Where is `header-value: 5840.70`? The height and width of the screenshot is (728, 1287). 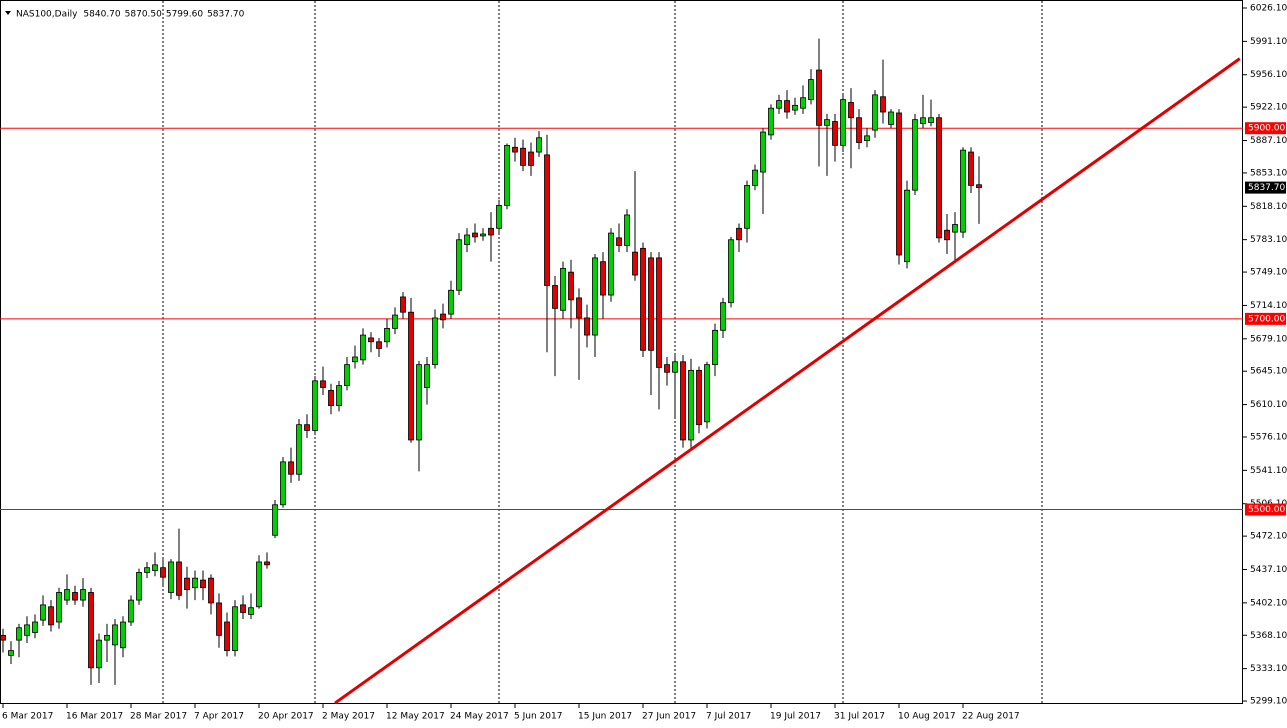 header-value: 5840.70 is located at coordinates (101, 15).